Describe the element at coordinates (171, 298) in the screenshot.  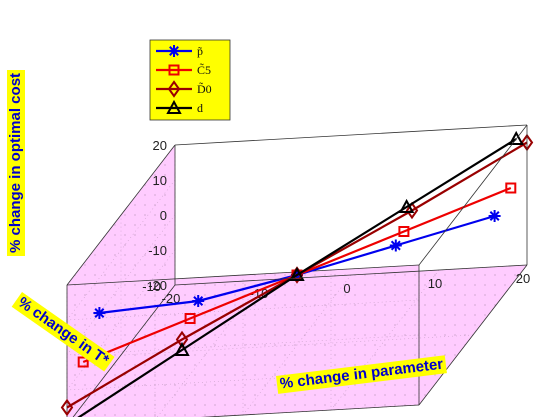
I see `x-tick-label: -20` at that location.